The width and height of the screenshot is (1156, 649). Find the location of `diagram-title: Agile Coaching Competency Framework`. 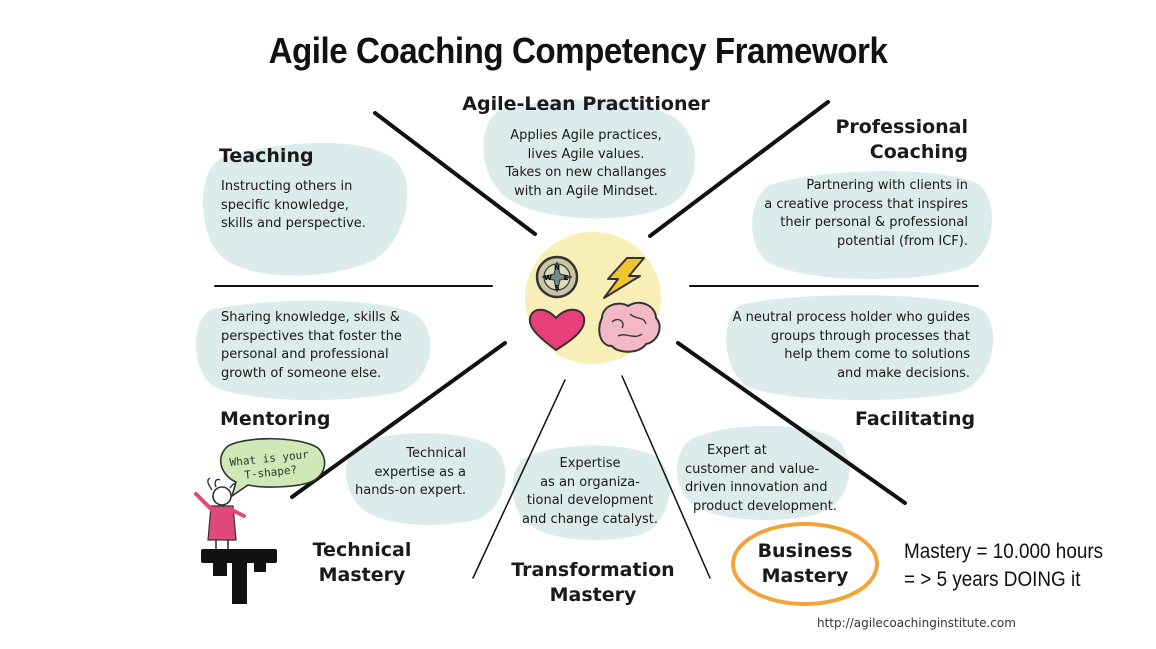

diagram-title: Agile Coaching Competency Framework is located at coordinates (578, 50).